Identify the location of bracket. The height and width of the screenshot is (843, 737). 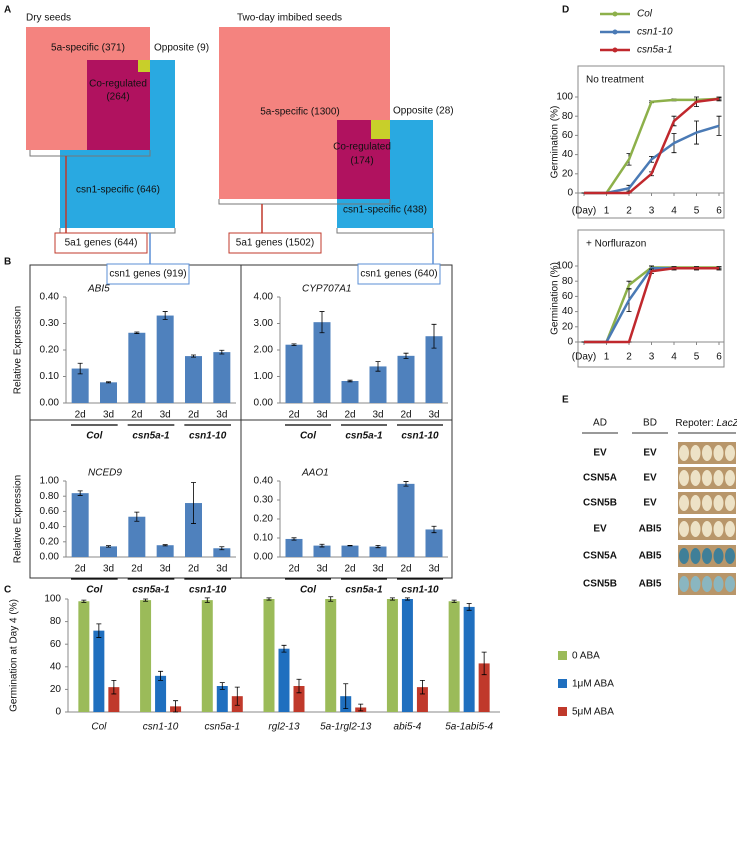
(385, 231).